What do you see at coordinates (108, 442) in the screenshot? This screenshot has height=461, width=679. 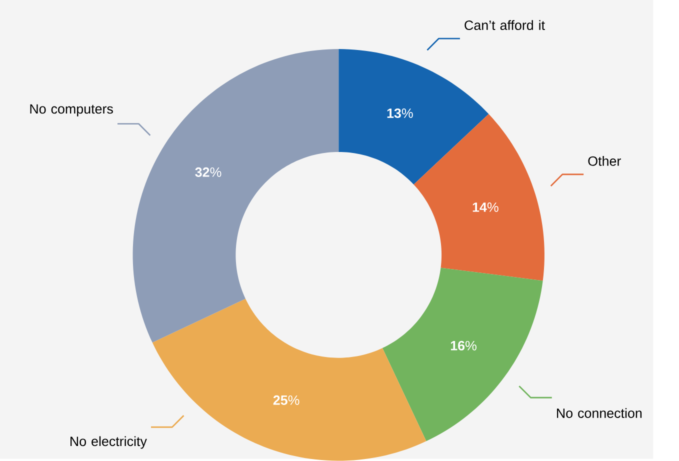 I see `slice-label: No electricity` at bounding box center [108, 442].